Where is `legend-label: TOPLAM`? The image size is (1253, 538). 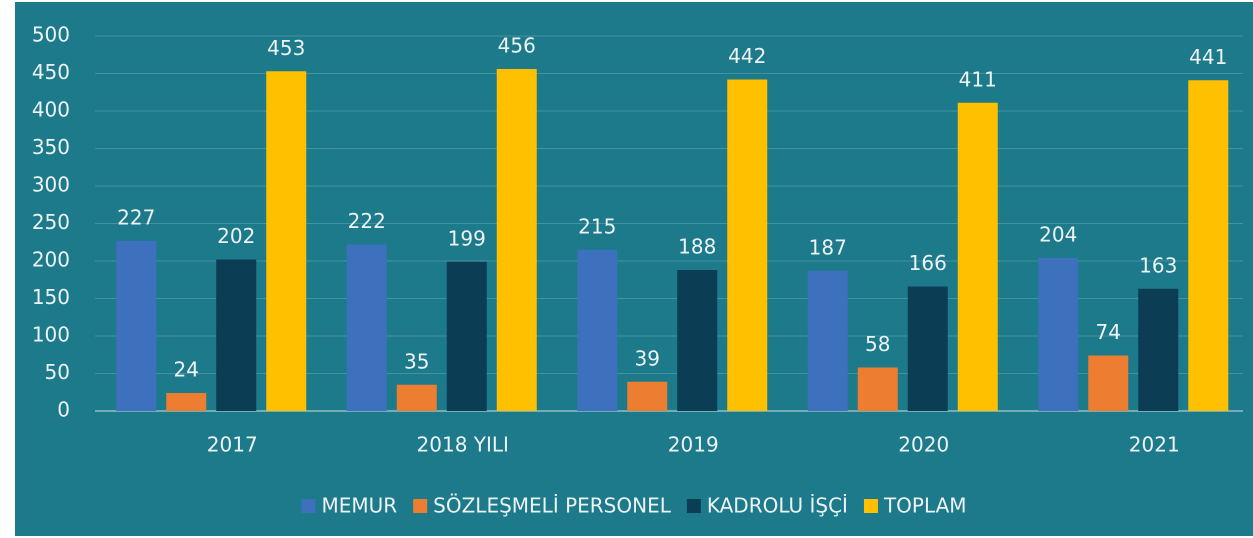
legend-label: TOPLAM is located at coordinates (925, 506).